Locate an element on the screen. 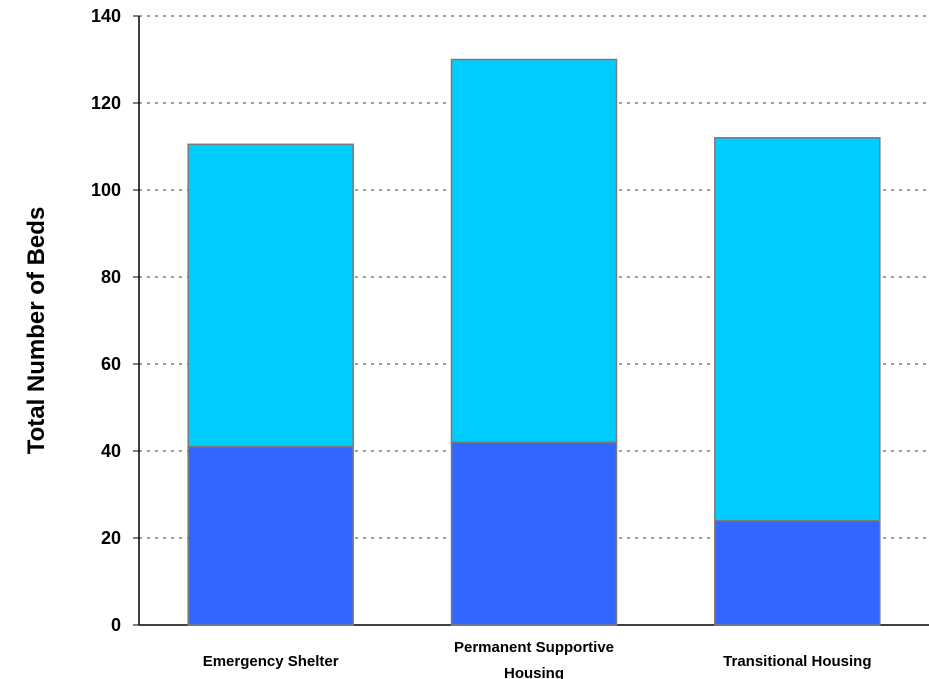 The width and height of the screenshot is (929, 679). x-category-label-line: Housing is located at coordinates (534, 672).